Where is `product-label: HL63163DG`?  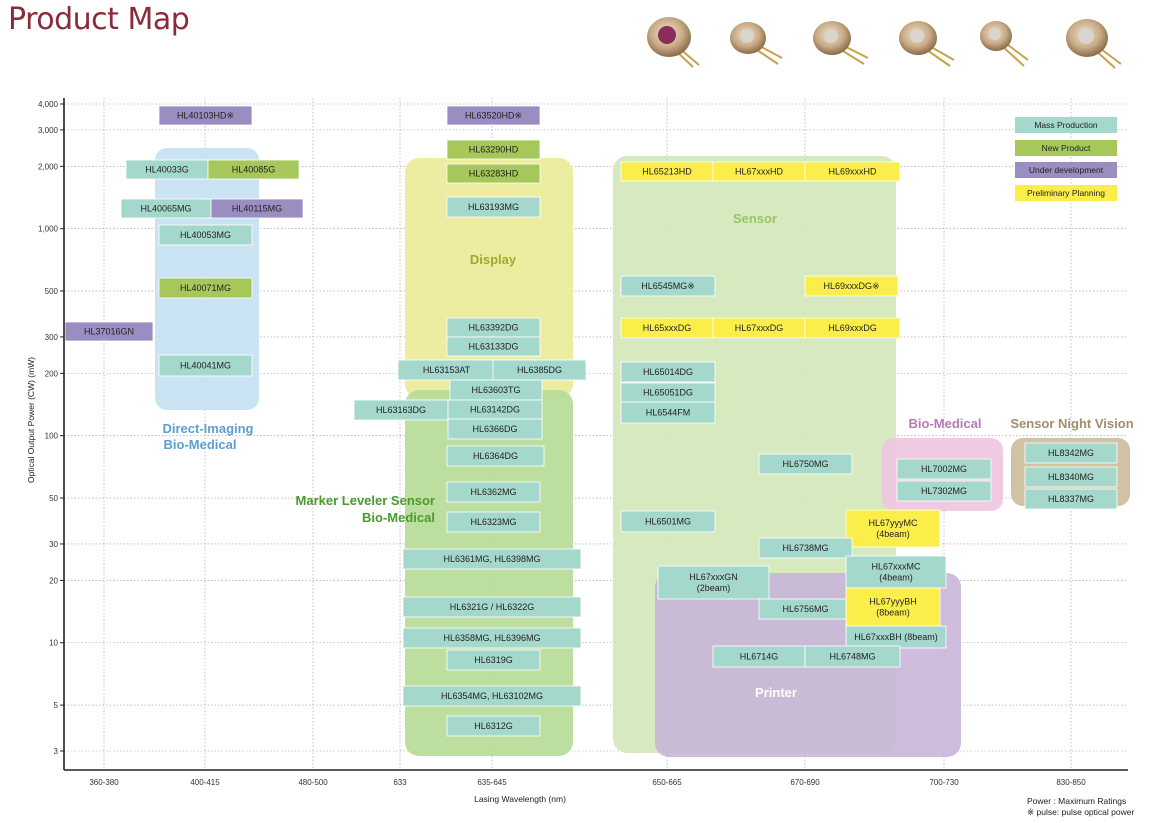 product-label: HL63163DG is located at coordinates (401, 410).